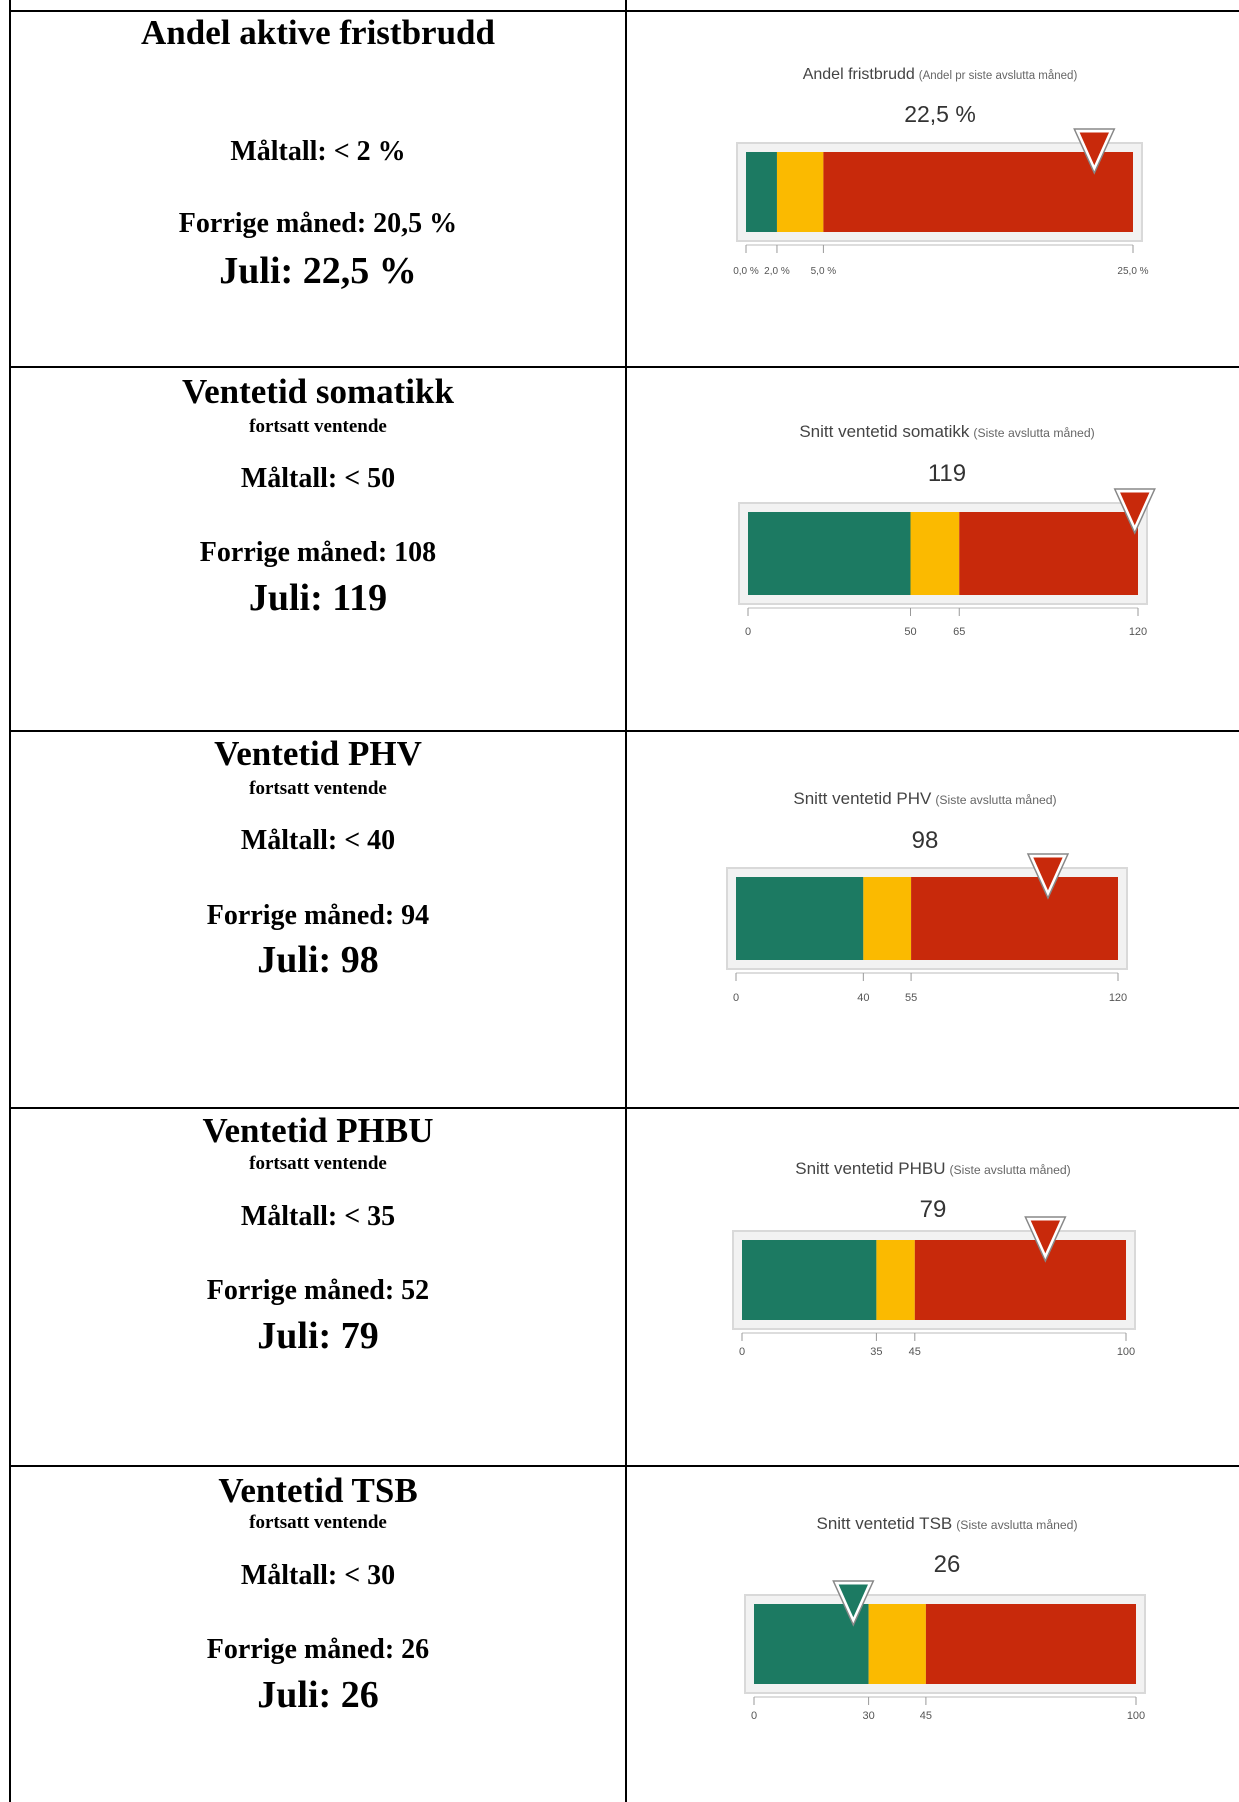  What do you see at coordinates (318, 1216) in the screenshot?
I see `kpi-target: Måltall: < 35` at bounding box center [318, 1216].